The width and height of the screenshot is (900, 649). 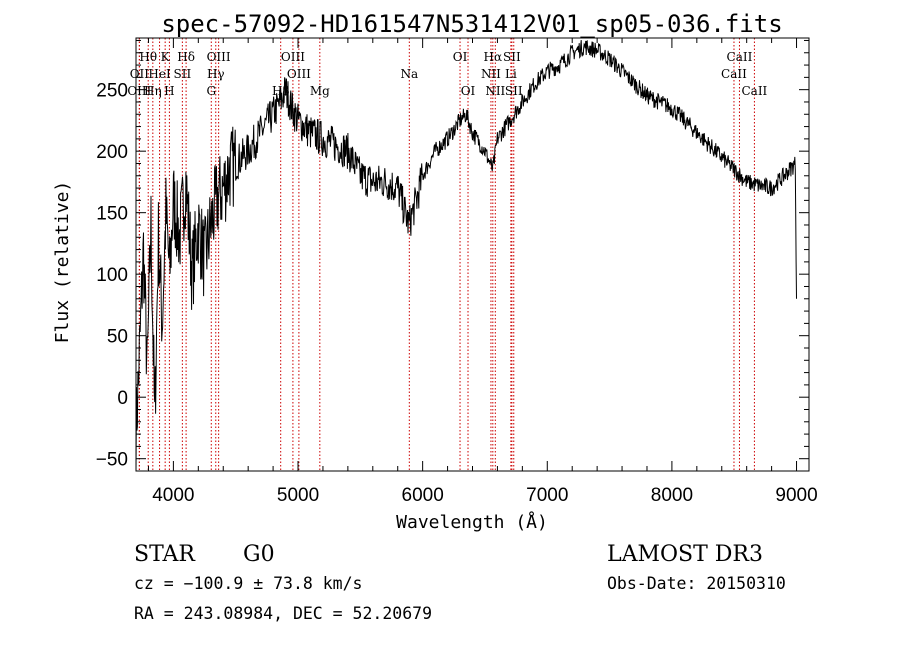 What do you see at coordinates (423, 495) in the screenshot?
I see `x-tick-label: 6000` at bounding box center [423, 495].